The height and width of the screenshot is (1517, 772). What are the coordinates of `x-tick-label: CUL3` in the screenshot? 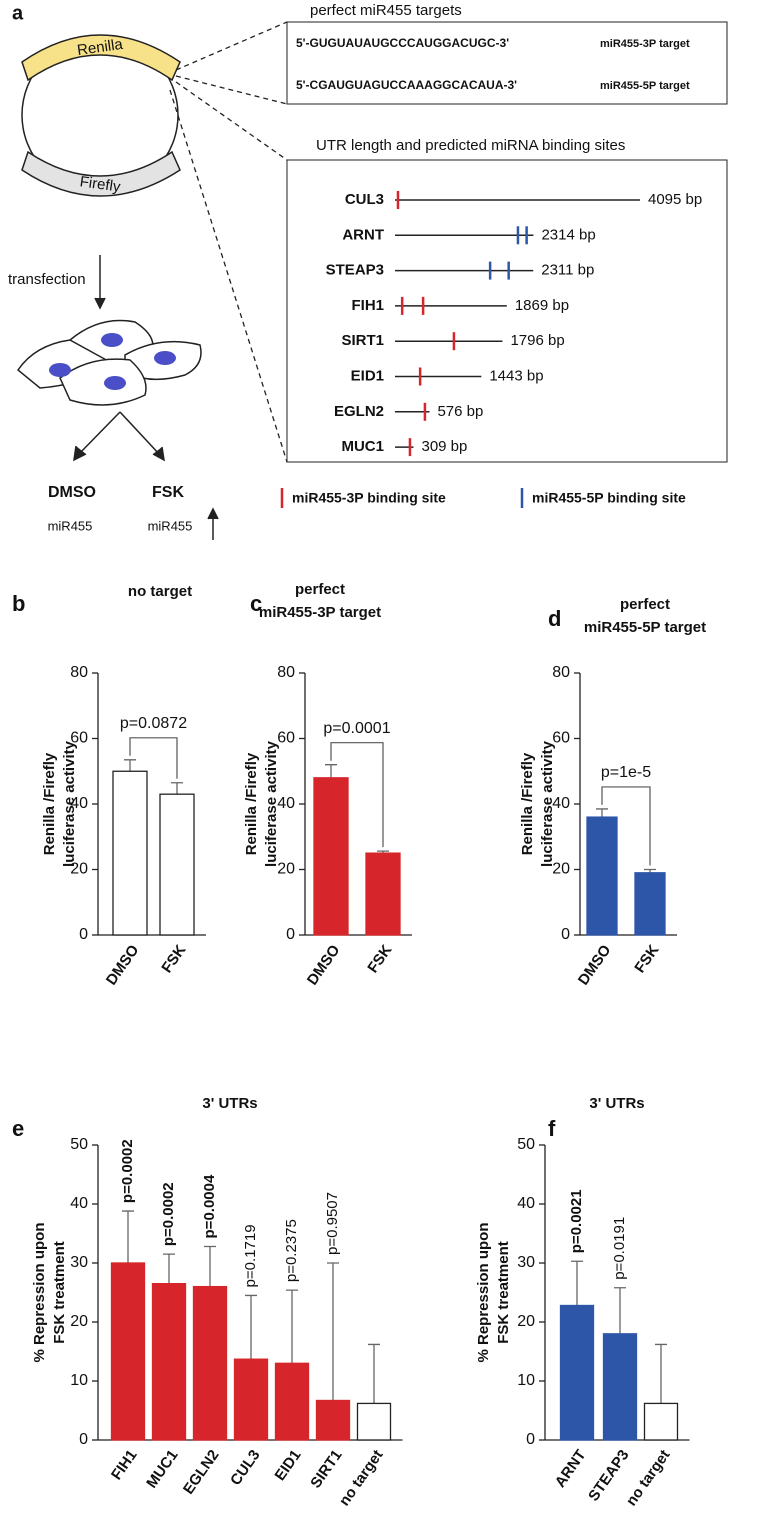 It's located at (245, 1468).